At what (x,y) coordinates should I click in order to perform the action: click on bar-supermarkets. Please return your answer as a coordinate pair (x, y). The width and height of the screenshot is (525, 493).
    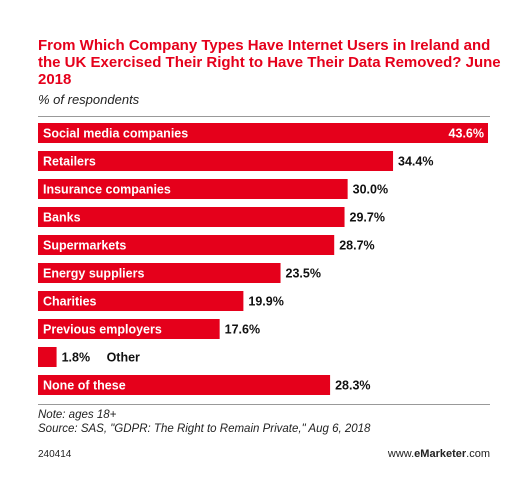
    Looking at the image, I should click on (186, 245).